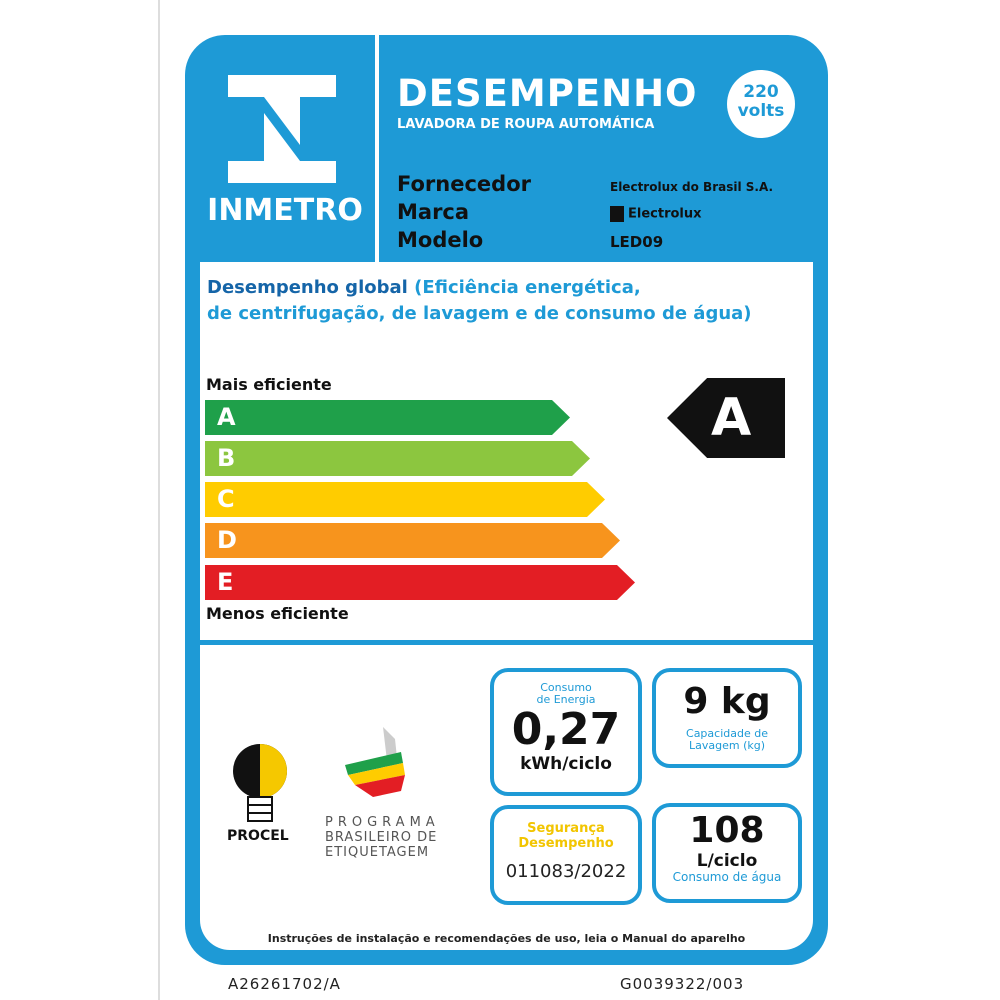 The image size is (1000, 1000). Describe the element at coordinates (526, 124) in the screenshot. I see `label-subtitle: LAVADORA DE ROUPA AUTOMÁTICA` at that location.